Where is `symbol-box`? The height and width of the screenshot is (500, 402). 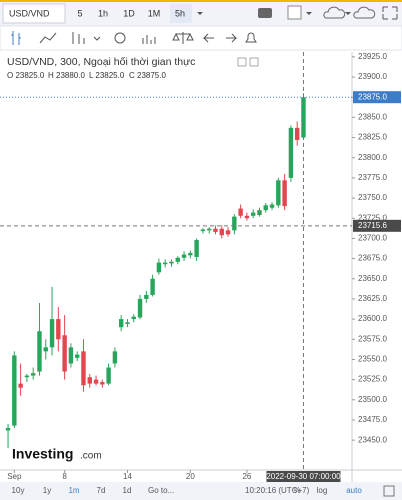
symbol-box is located at coordinates (34, 13).